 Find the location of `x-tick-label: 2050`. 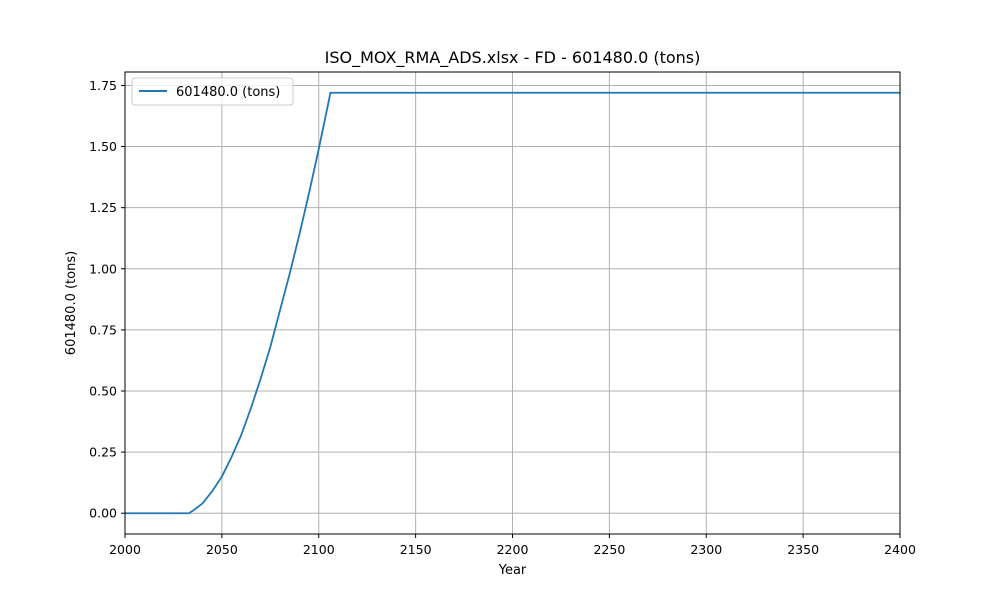

x-tick-label: 2050 is located at coordinates (222, 549).